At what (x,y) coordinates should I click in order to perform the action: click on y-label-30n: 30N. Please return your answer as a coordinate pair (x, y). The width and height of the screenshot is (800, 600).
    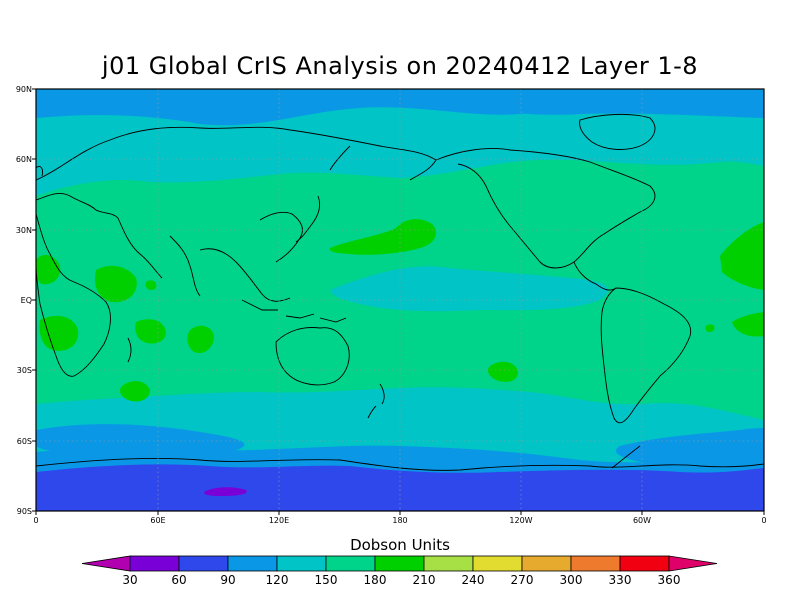
    Looking at the image, I should click on (23, 230).